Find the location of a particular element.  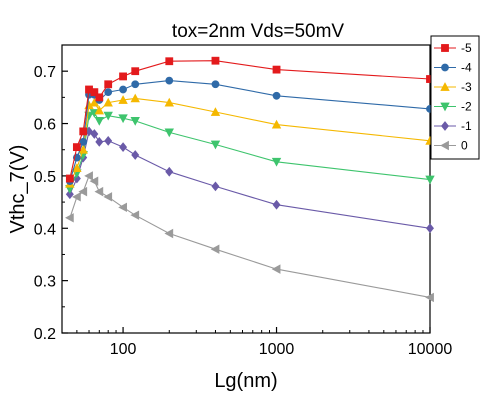

legend-label: -2 is located at coordinates (466, 107).